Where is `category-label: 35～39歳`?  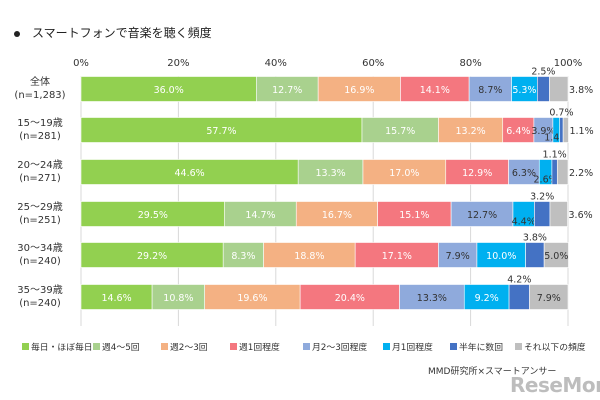
category-label: 35～39歳 is located at coordinates (39, 290).